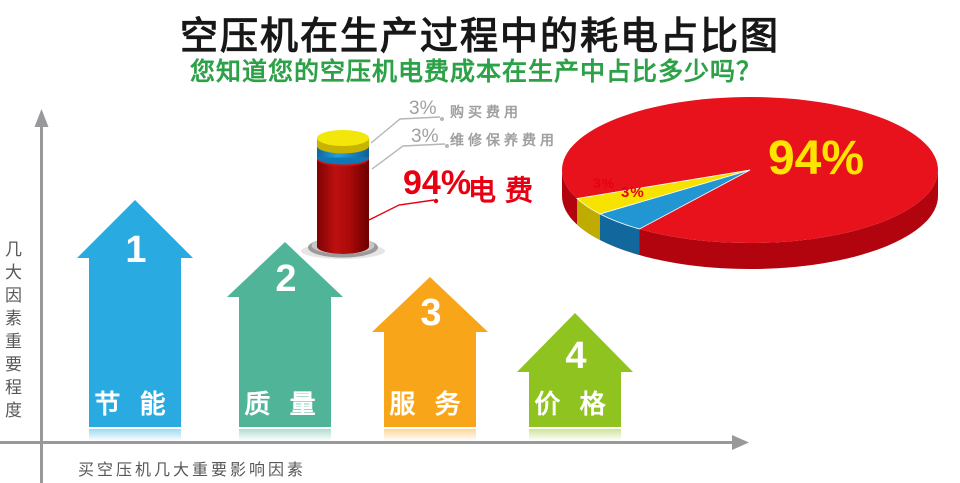 This screenshot has height=483, width=960. What do you see at coordinates (425, 136) in the screenshot?
I see `maintenance-percent: 3%` at bounding box center [425, 136].